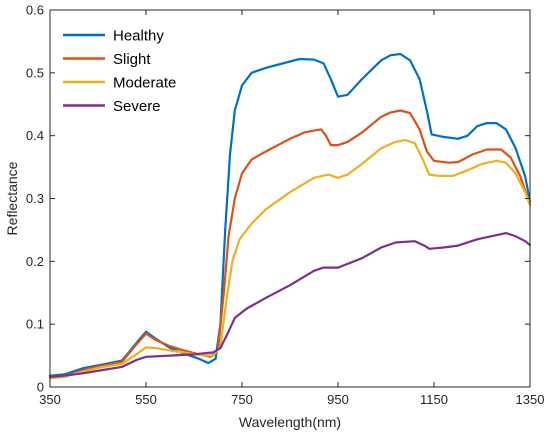 The height and width of the screenshot is (436, 550). What do you see at coordinates (434, 399) in the screenshot?
I see `x-tick-label: 1150` at bounding box center [434, 399].